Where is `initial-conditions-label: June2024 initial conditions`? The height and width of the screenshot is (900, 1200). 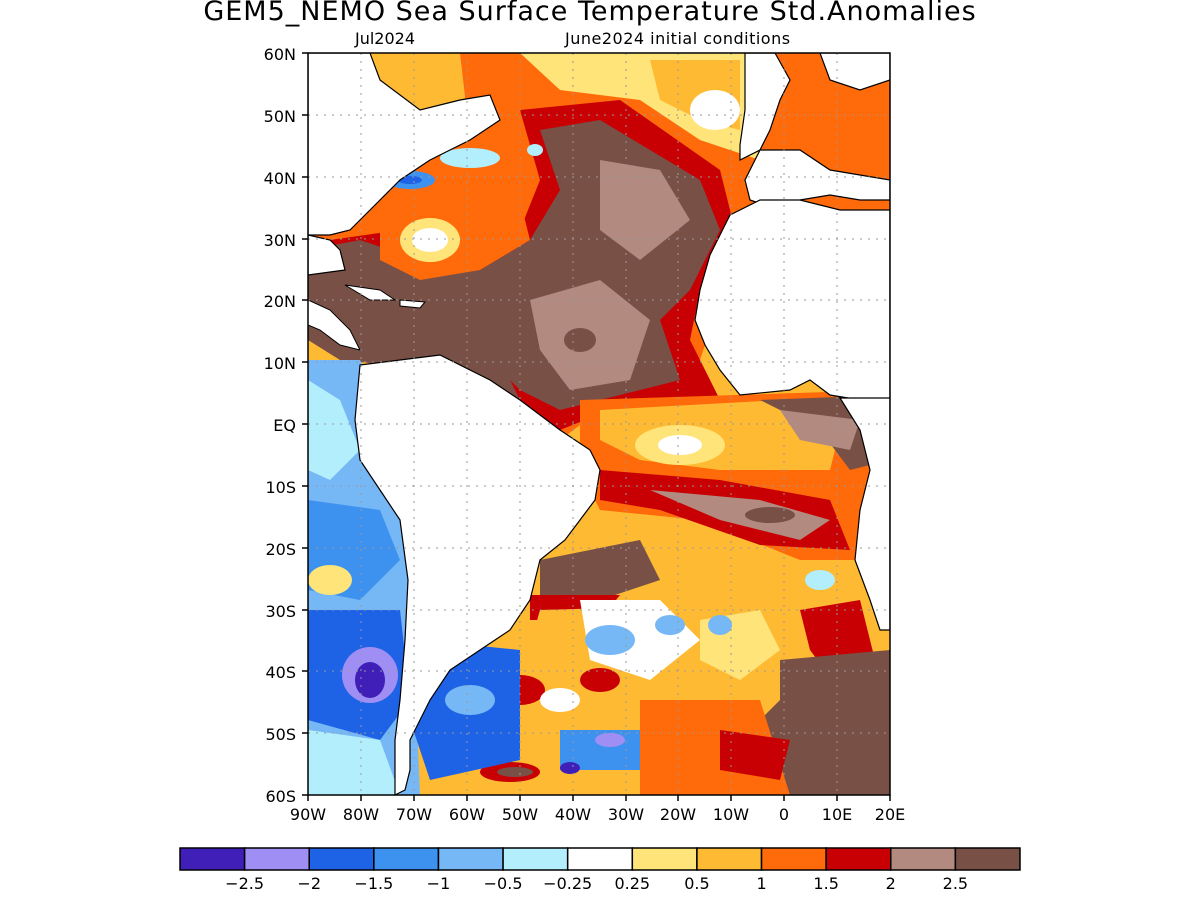 initial-conditions-label: June2024 initial conditions is located at coordinates (678, 38).